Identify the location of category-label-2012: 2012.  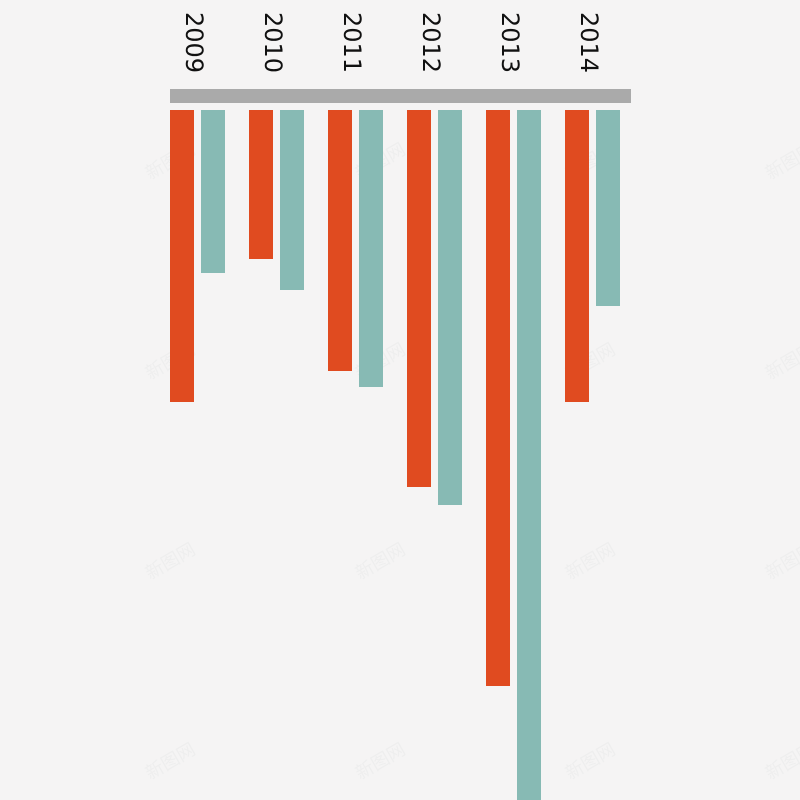
(431, 42).